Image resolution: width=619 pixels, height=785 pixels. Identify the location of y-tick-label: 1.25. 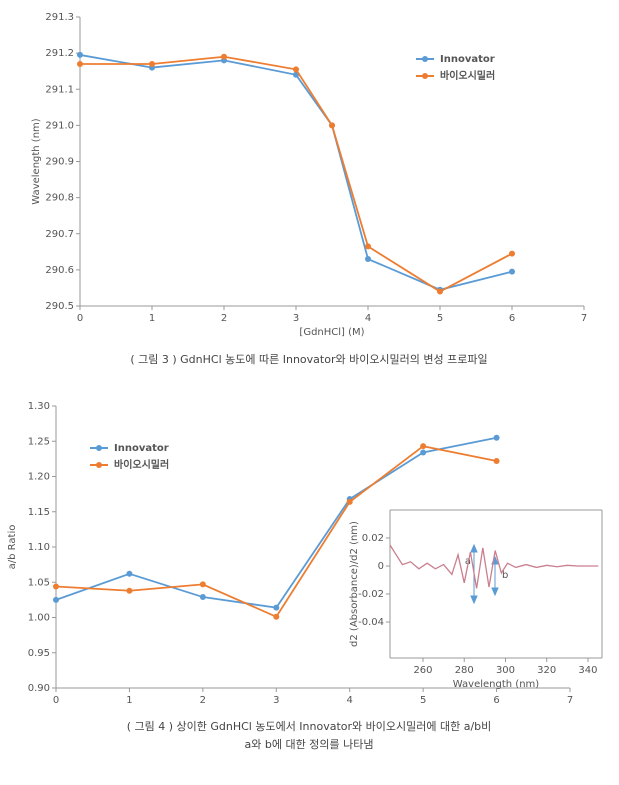
(39, 441).